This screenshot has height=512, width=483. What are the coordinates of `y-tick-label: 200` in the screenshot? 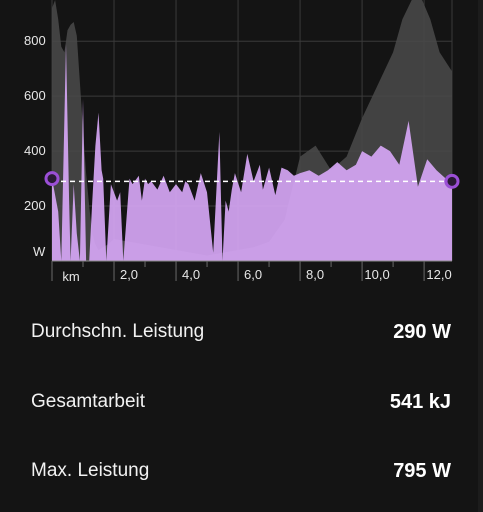 It's located at (35, 205).